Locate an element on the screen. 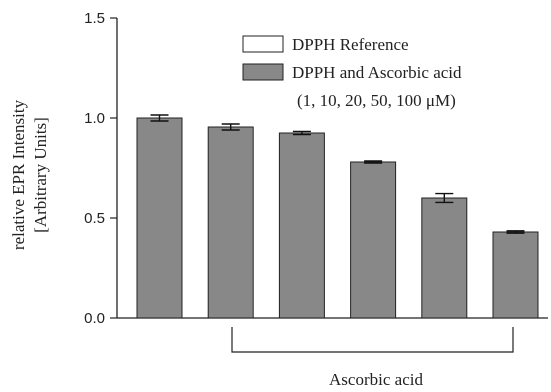 Image resolution: width=551 pixels, height=392 pixels. legend-label-ascorbic: DPPH and Ascorbic acid is located at coordinates (377, 72).